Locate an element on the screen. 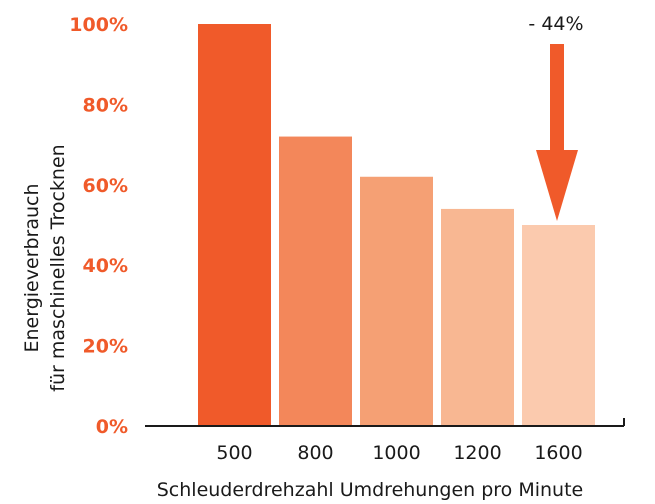 The image size is (655, 504). x-tick-label: 1000 is located at coordinates (396, 453).